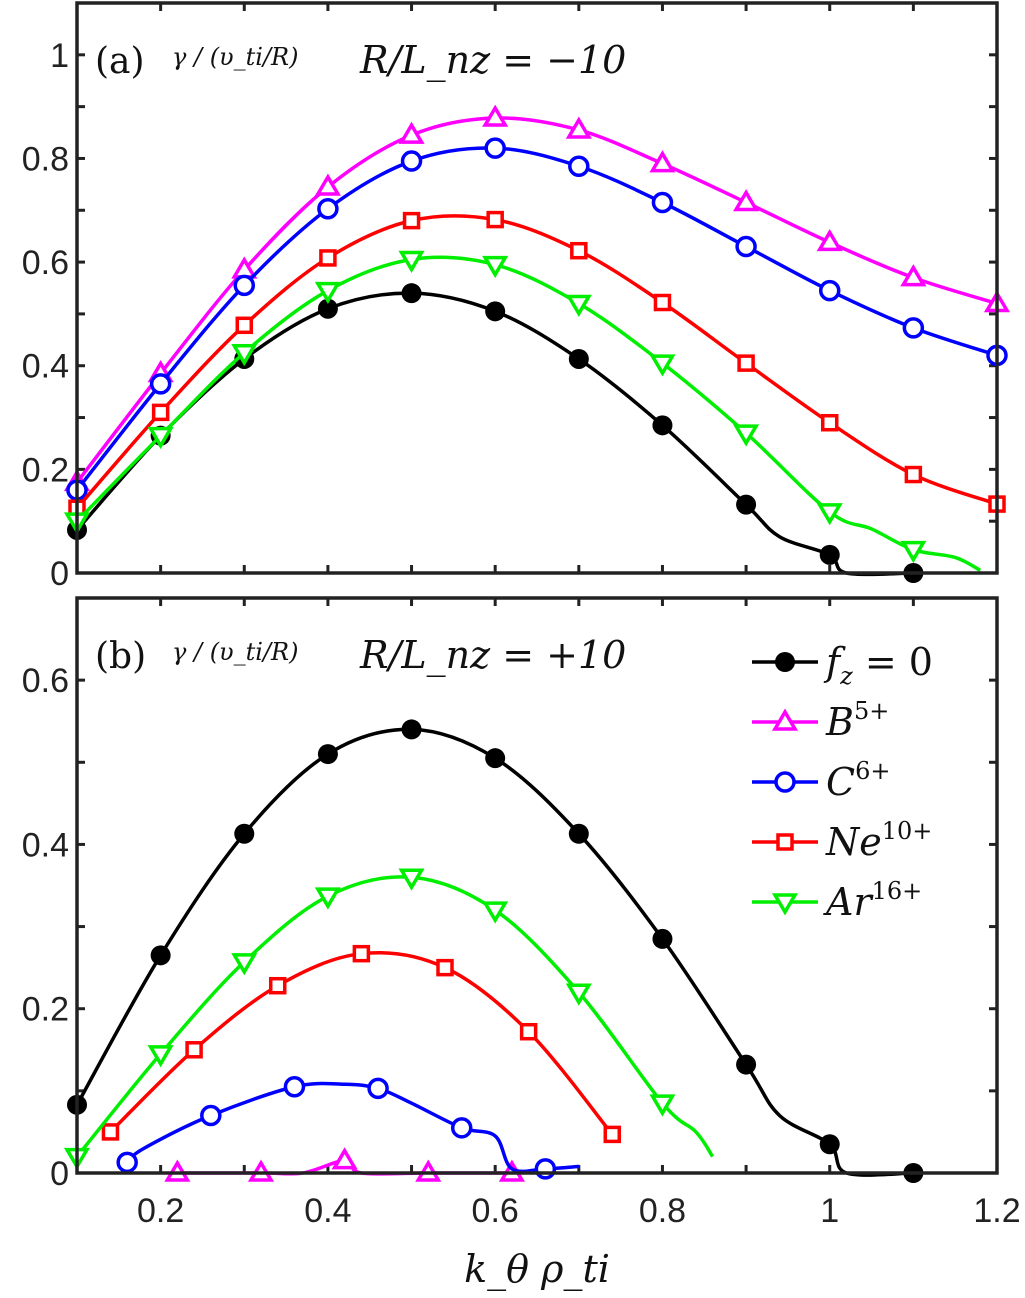 This screenshot has width=1025, height=1298. What do you see at coordinates (361, 1044) in the screenshot?
I see `series-Ne10` at bounding box center [361, 1044].